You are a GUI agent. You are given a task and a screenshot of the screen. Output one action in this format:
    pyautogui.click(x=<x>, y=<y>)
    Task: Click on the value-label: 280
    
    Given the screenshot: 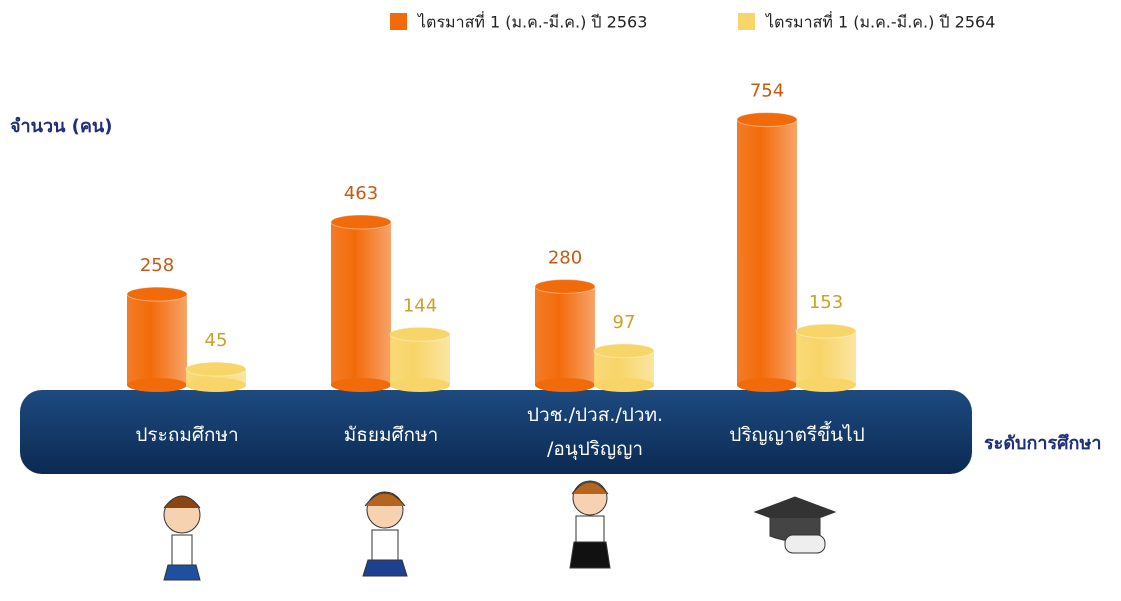 What is the action you would take?
    pyautogui.click(x=565, y=257)
    